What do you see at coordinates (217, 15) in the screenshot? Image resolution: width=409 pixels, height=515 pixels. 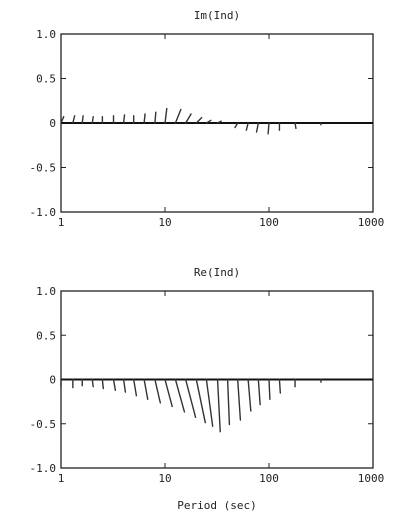 I see `panel-title: Im(Ind)` at bounding box center [217, 15].